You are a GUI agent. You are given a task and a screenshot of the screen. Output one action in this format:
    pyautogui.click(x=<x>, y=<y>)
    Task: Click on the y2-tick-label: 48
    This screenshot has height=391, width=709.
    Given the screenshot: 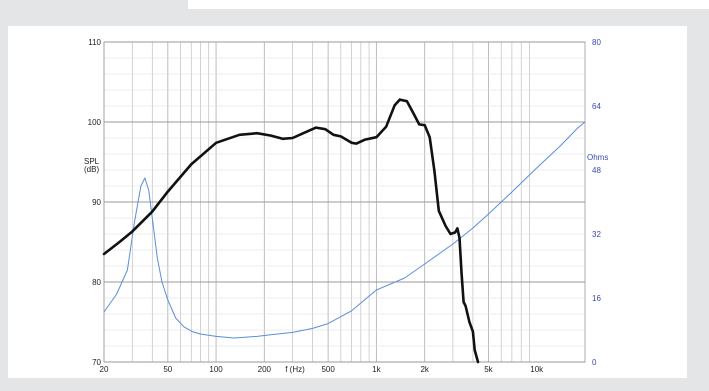 What is the action you would take?
    pyautogui.click(x=596, y=170)
    